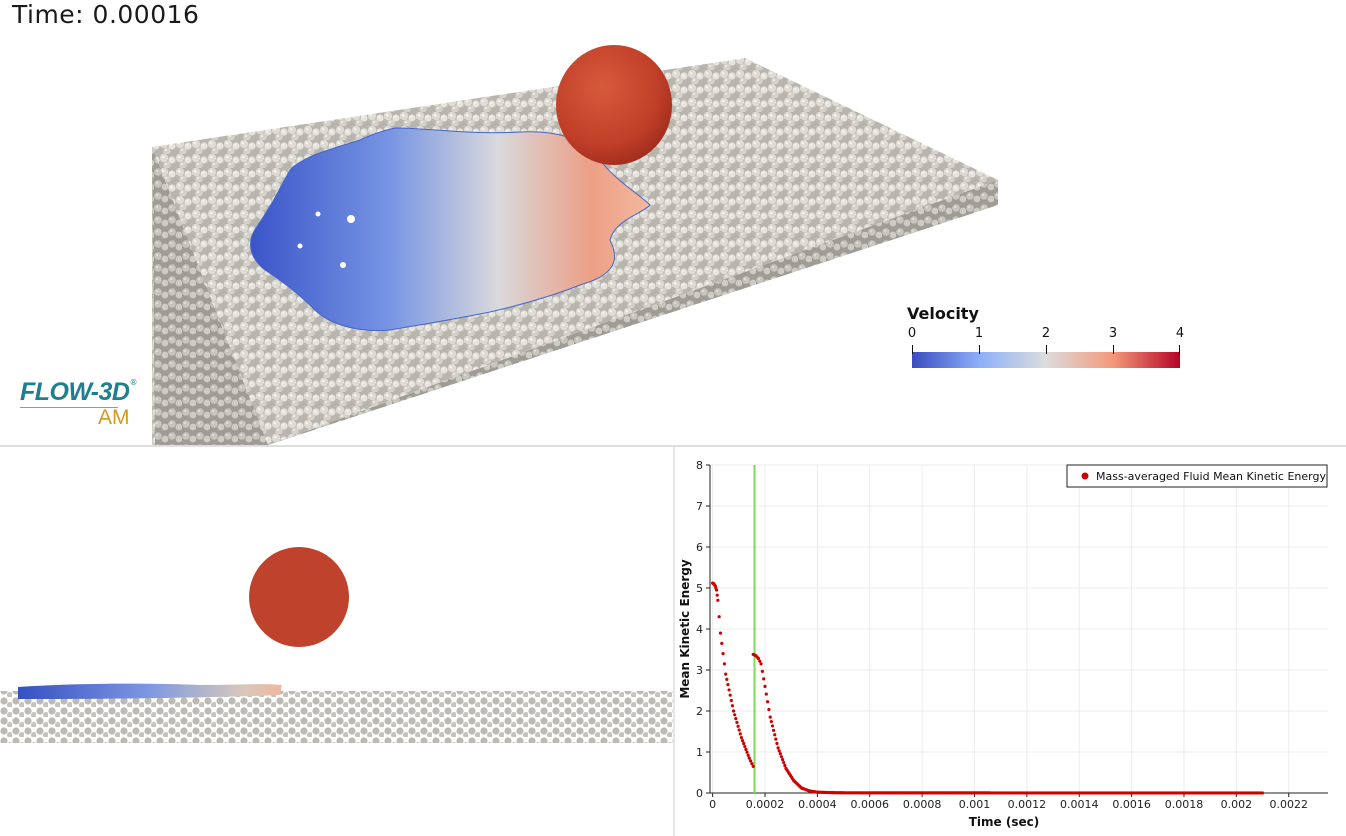  Describe the element at coordinates (699, 506) in the screenshot. I see `y-tick-label: 7` at that location.